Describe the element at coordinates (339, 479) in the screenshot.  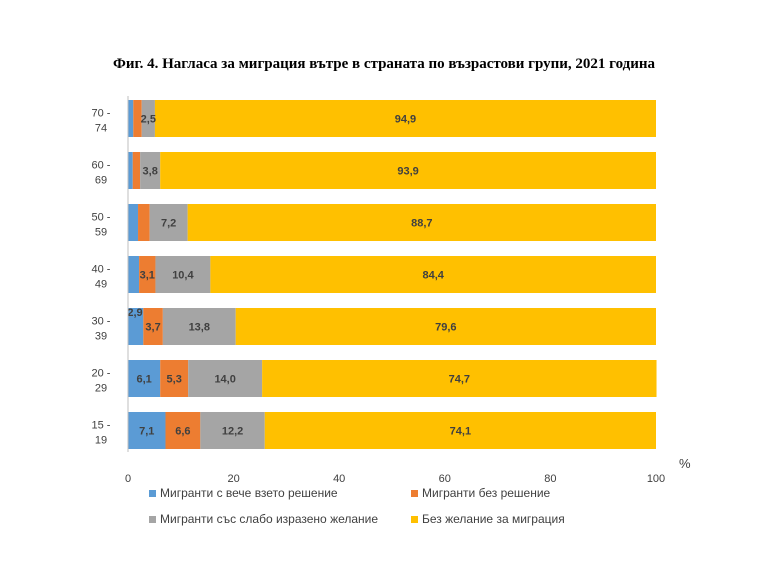
I see `x-tick-label: 40` at that location.